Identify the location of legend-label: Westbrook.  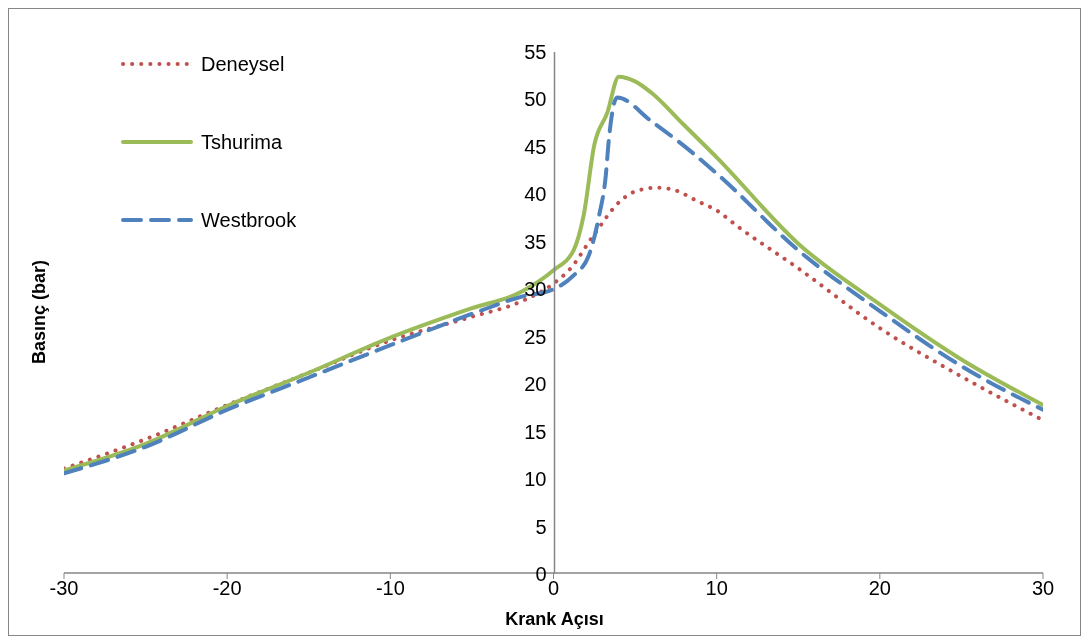
(249, 220).